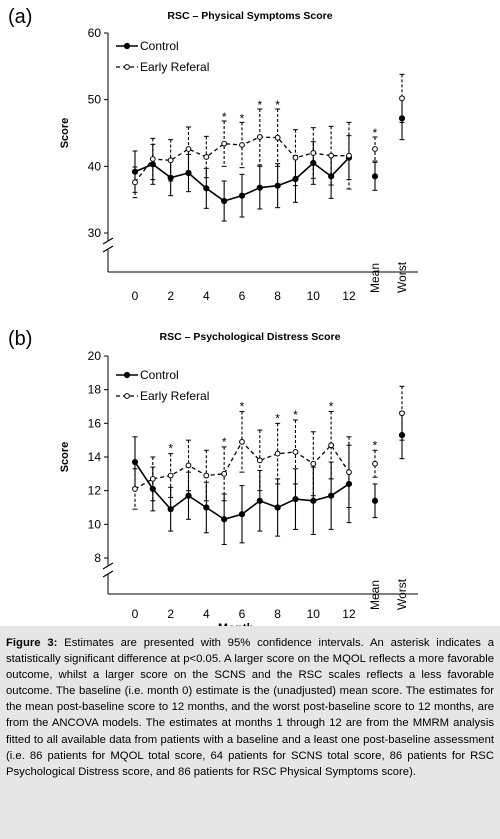 This screenshot has width=500, height=839. I want to click on y-tick-label: 10, so click(95, 524).